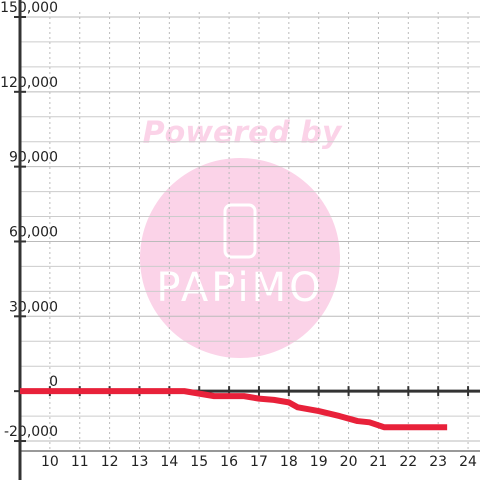  What do you see at coordinates (29, 83) in the screenshot?
I see `y-tick-label: 120,000` at bounding box center [29, 83].